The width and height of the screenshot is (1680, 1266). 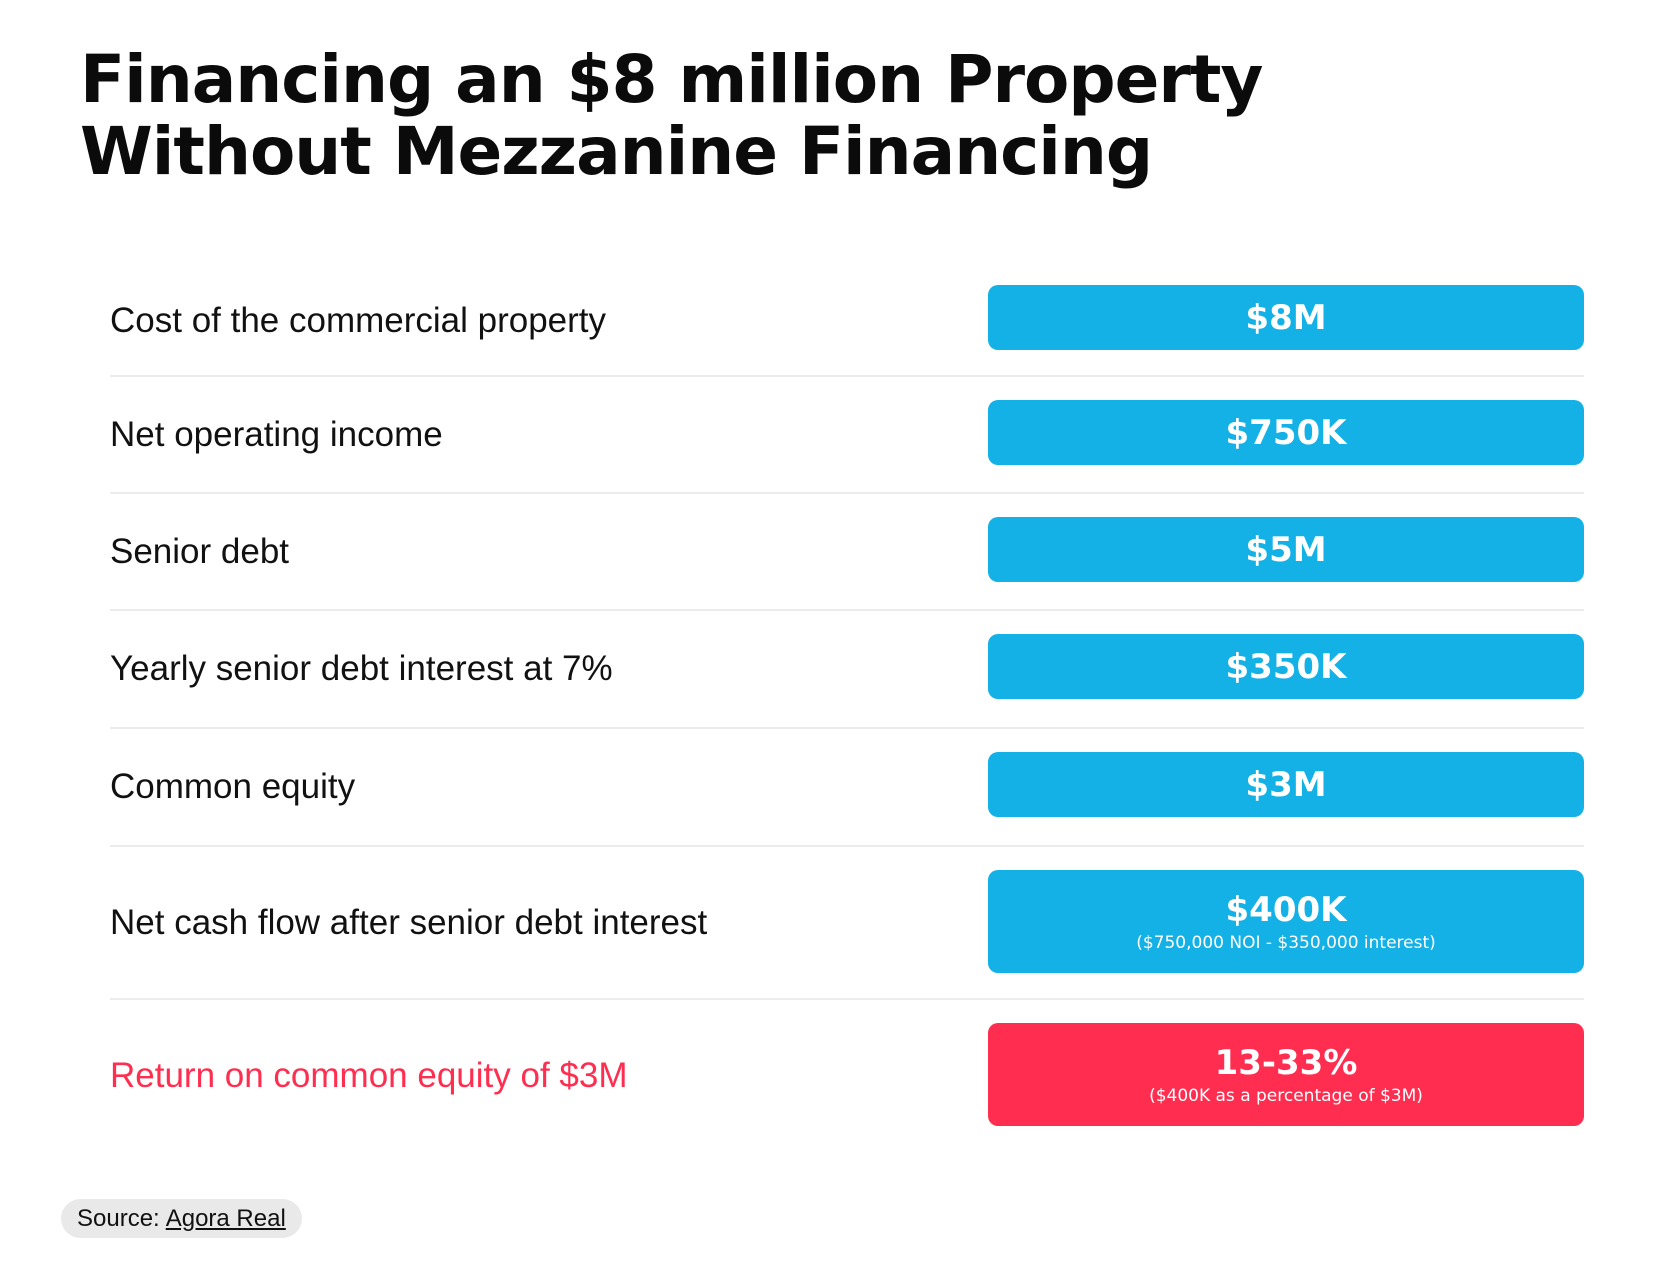 What do you see at coordinates (225, 1218) in the screenshot?
I see `source-link: Agora Real` at bounding box center [225, 1218].